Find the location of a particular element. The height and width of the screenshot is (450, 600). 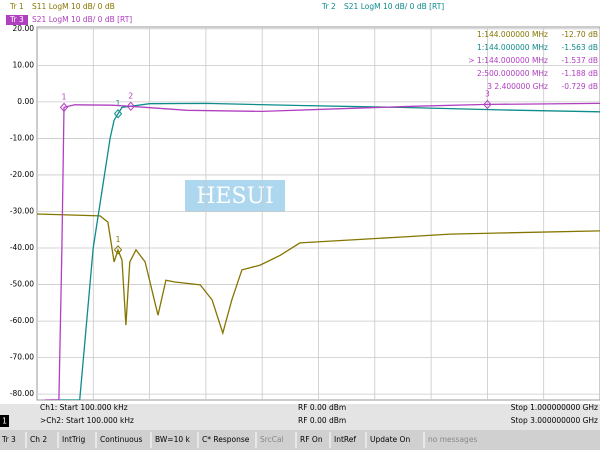

window-number: 1 is located at coordinates (4, 421).